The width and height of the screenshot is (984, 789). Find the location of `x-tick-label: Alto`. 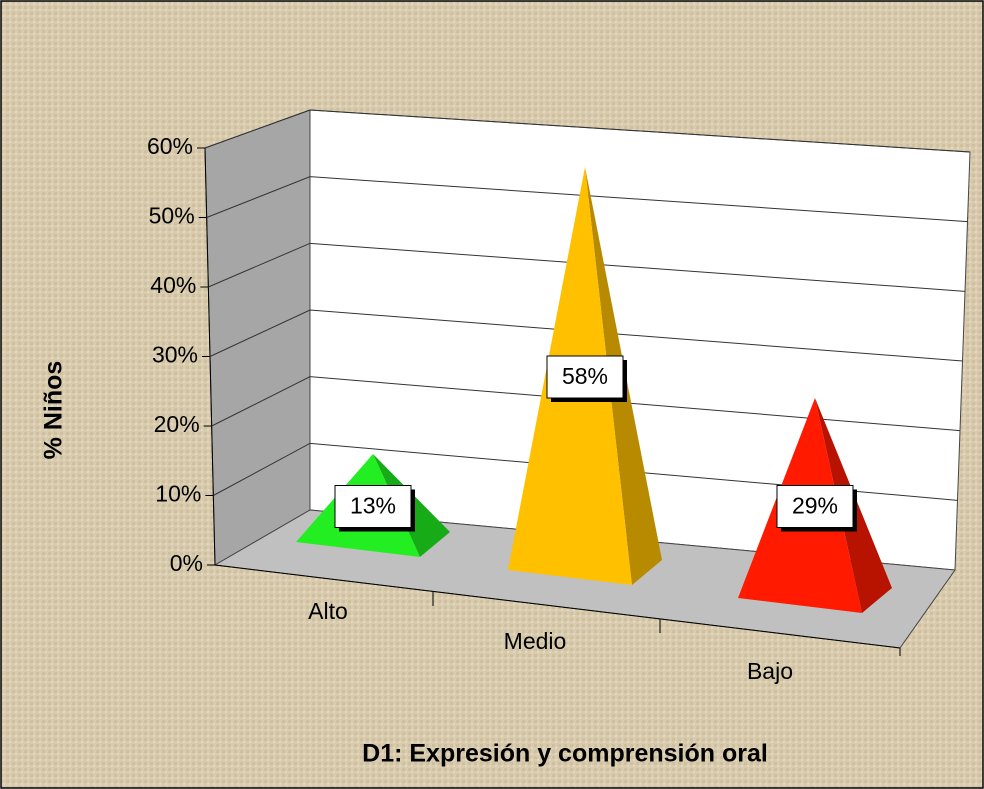

x-tick-label: Alto is located at coordinates (328, 611).